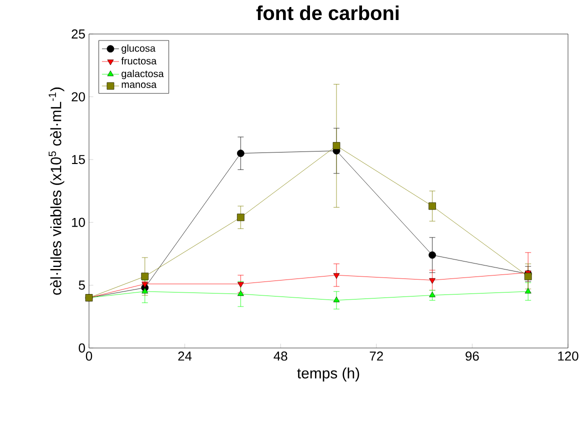 Image resolution: width=586 pixels, height=421 pixels. I want to click on legend-label: fructosa, so click(139, 60).